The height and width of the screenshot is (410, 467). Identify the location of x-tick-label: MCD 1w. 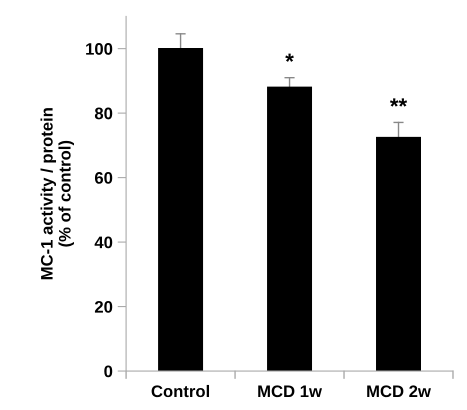
(290, 391).